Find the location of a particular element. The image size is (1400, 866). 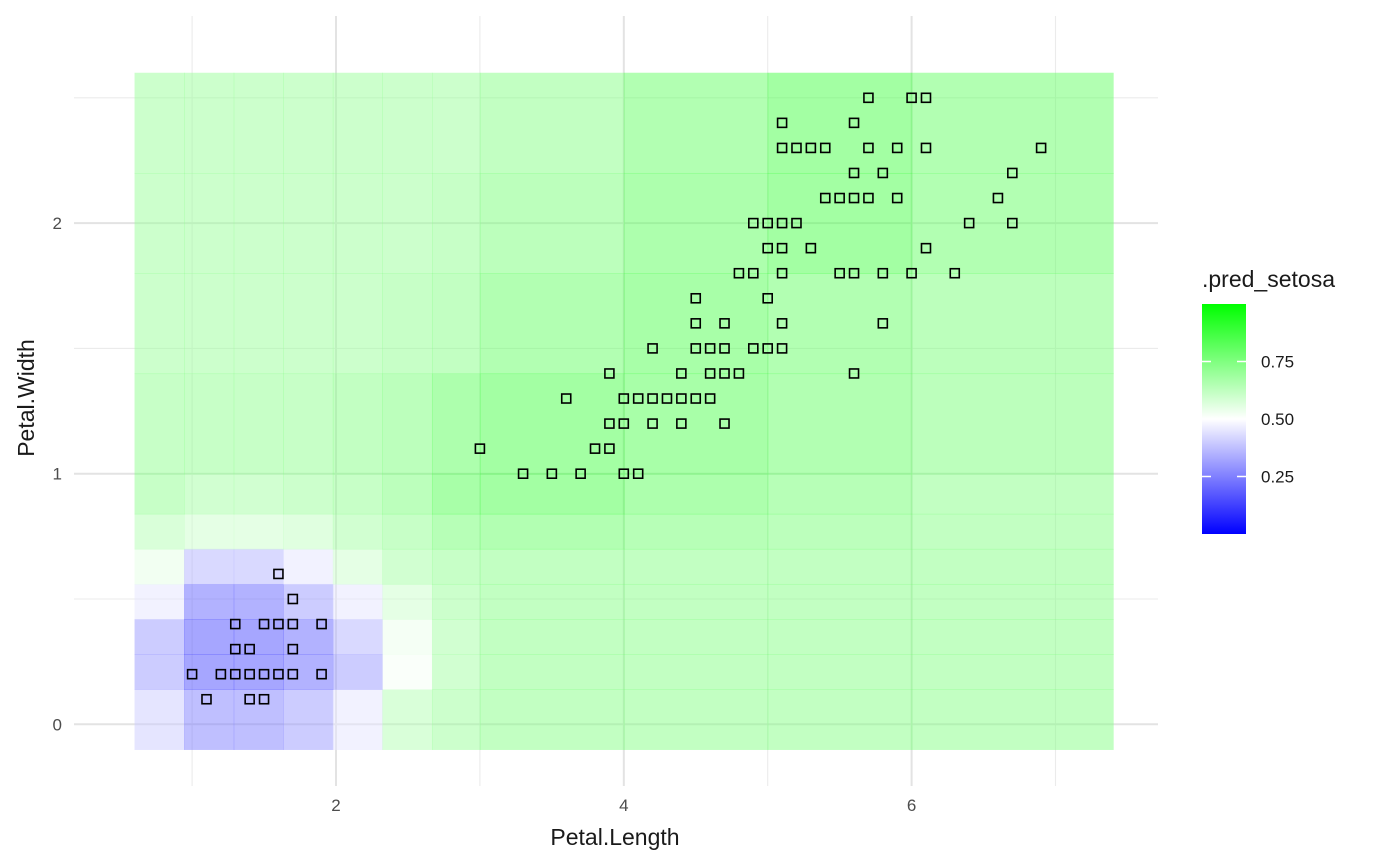

legend-tick-label: 0.75 is located at coordinates (1277, 362).